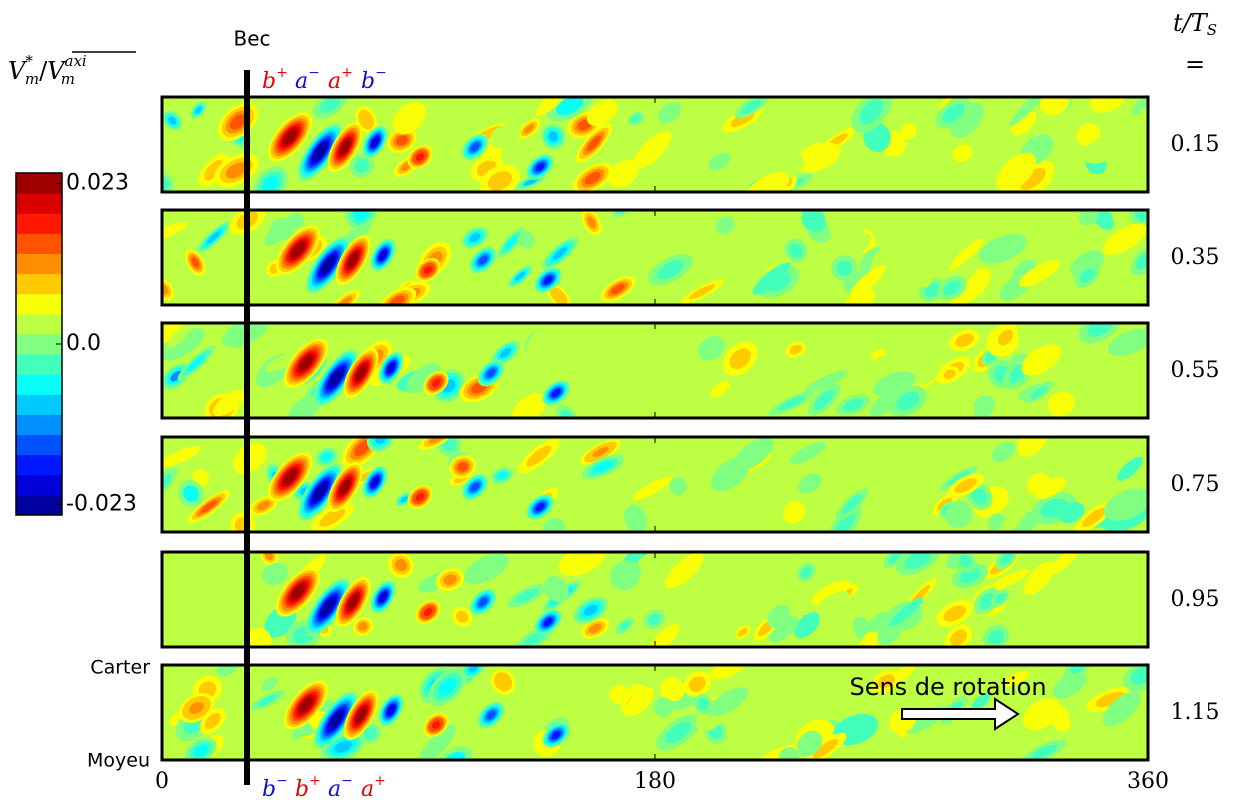  Describe the element at coordinates (43, 71) in the screenshot. I see `text-part: /` at that location.